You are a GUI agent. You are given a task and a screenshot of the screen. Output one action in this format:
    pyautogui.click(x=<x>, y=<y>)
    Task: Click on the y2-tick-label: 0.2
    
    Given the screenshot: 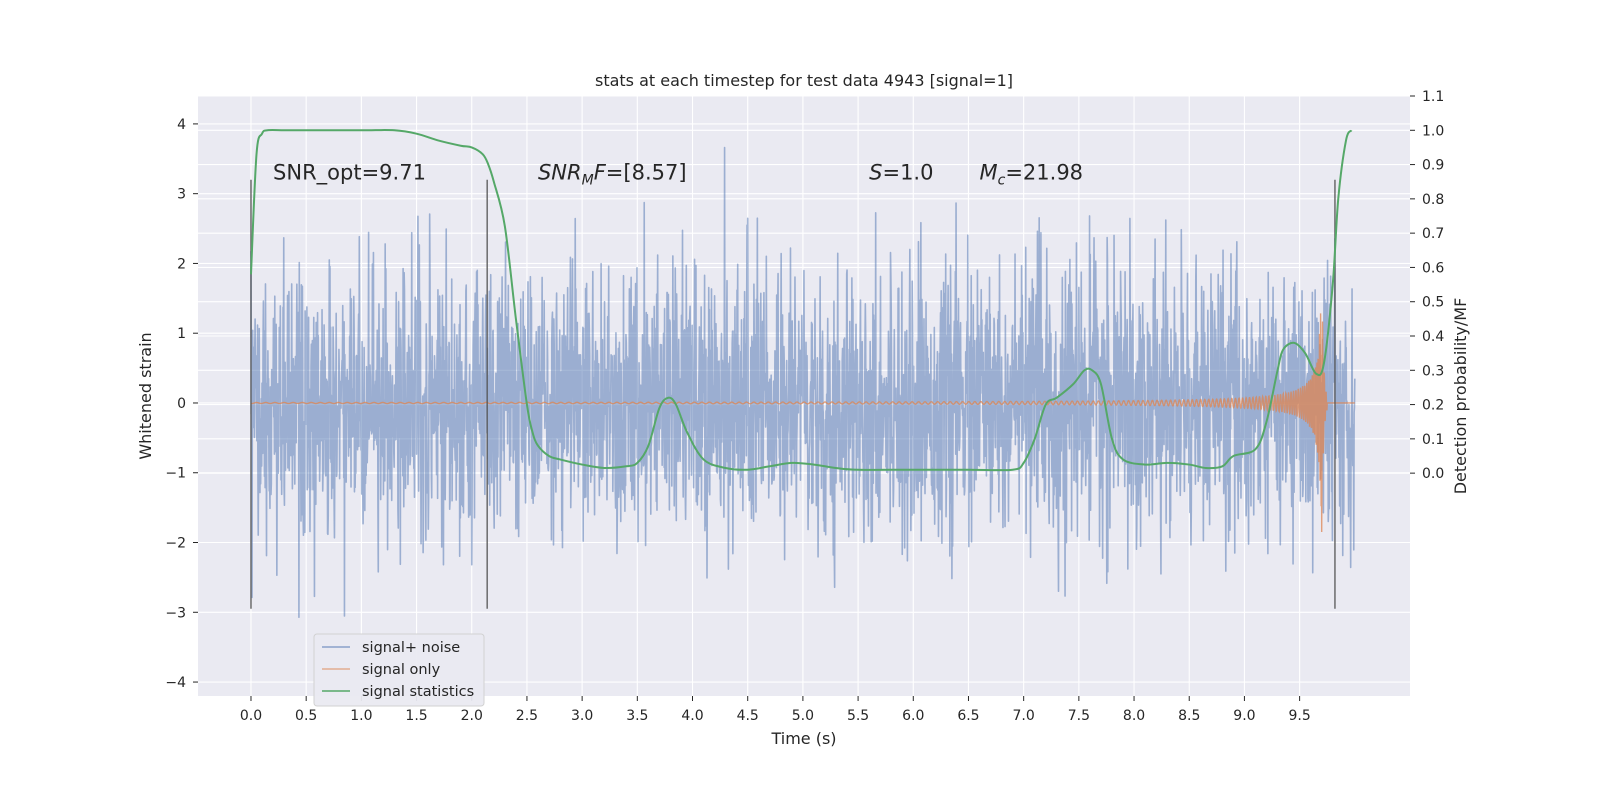 What is the action you would take?
    pyautogui.click(x=1433, y=406)
    